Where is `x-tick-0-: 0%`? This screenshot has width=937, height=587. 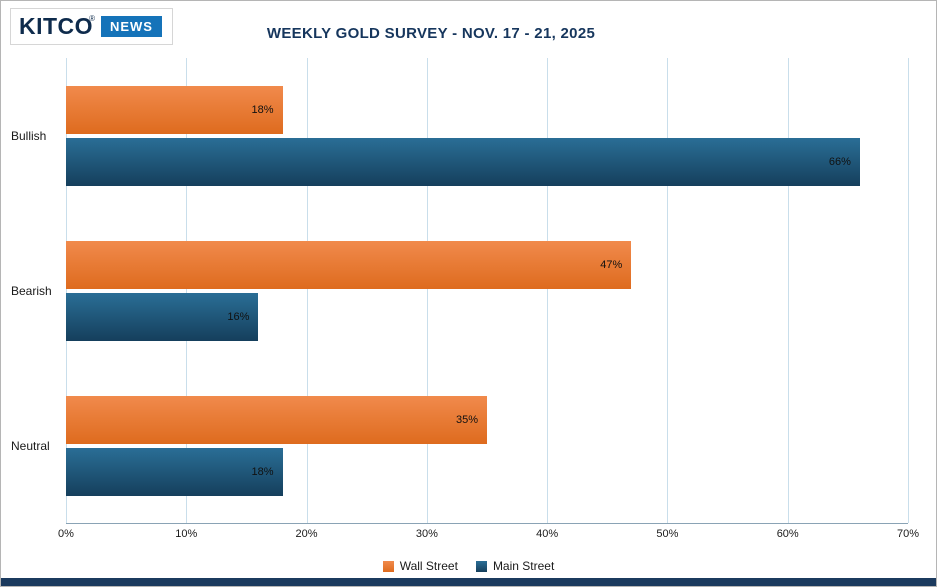 x-tick-0-: 0% is located at coordinates (66, 534).